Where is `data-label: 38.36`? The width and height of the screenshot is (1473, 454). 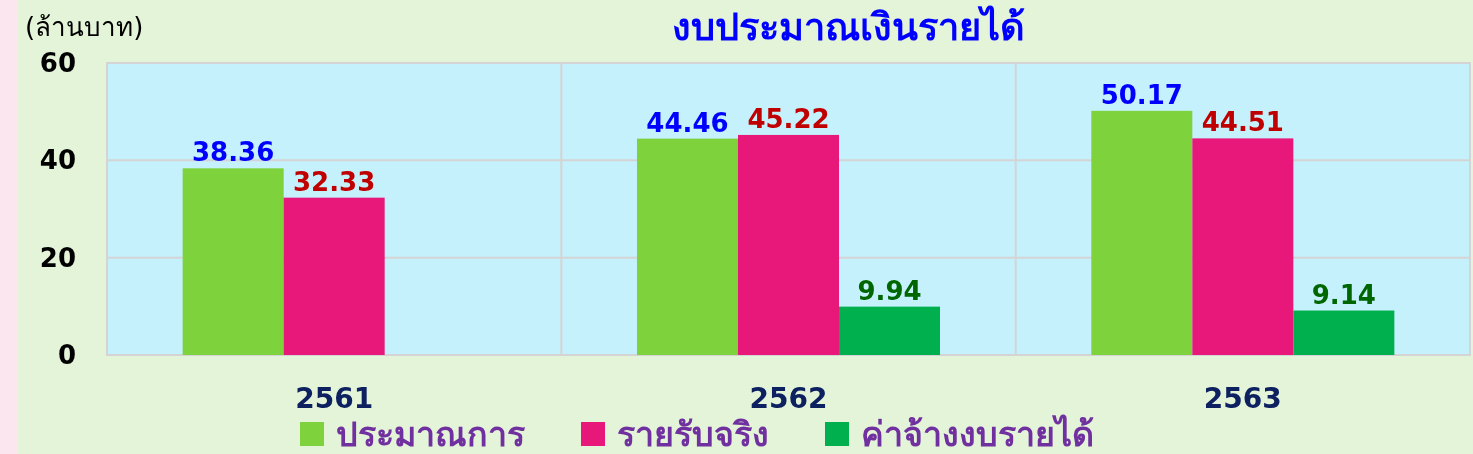 data-label: 38.36 is located at coordinates (233, 152).